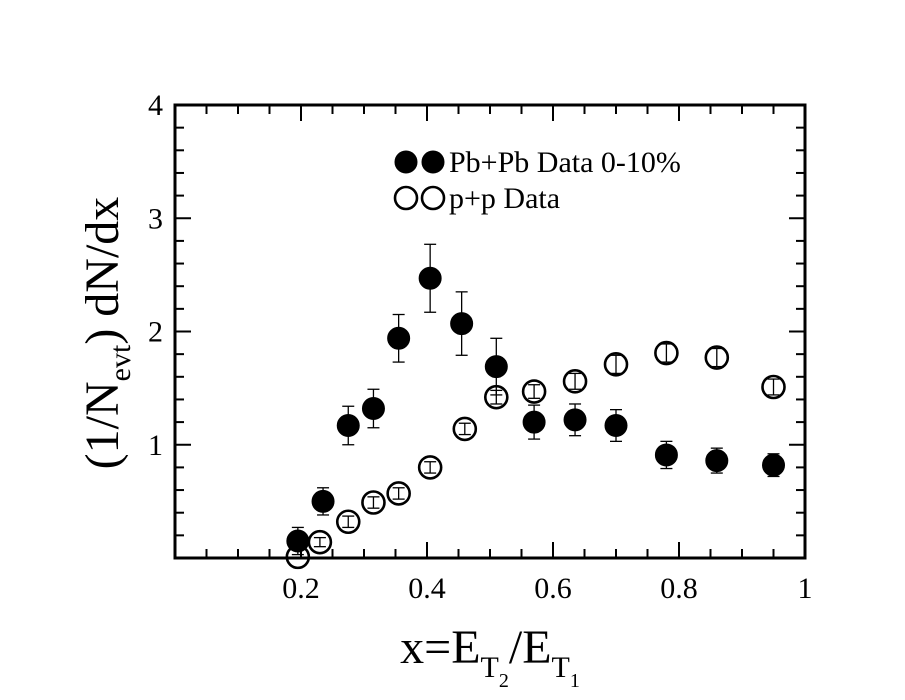  I want to click on x-axis-title: x=ET2/ET1, so click(490, 656).